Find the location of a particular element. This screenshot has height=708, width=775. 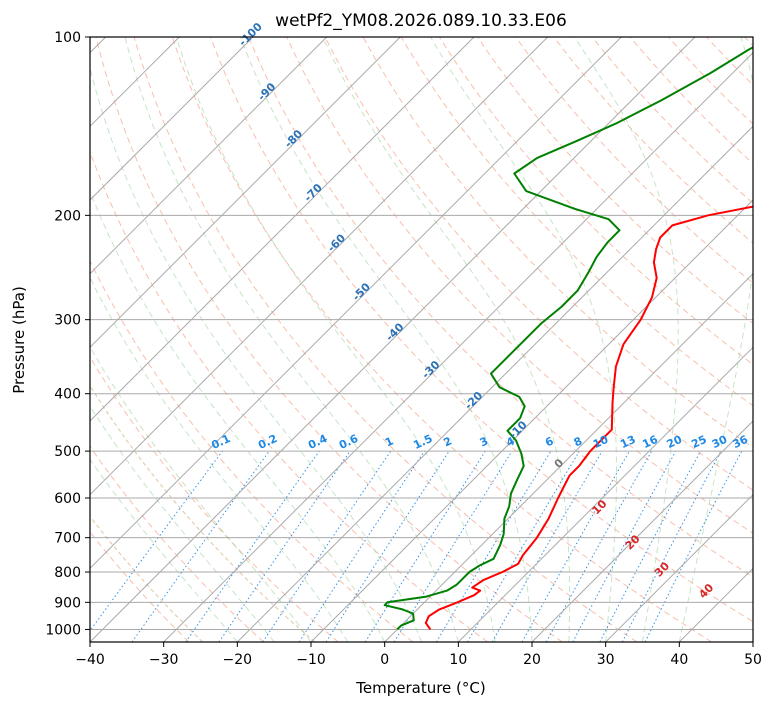

isotherm-label: -70 is located at coordinates (313, 192).